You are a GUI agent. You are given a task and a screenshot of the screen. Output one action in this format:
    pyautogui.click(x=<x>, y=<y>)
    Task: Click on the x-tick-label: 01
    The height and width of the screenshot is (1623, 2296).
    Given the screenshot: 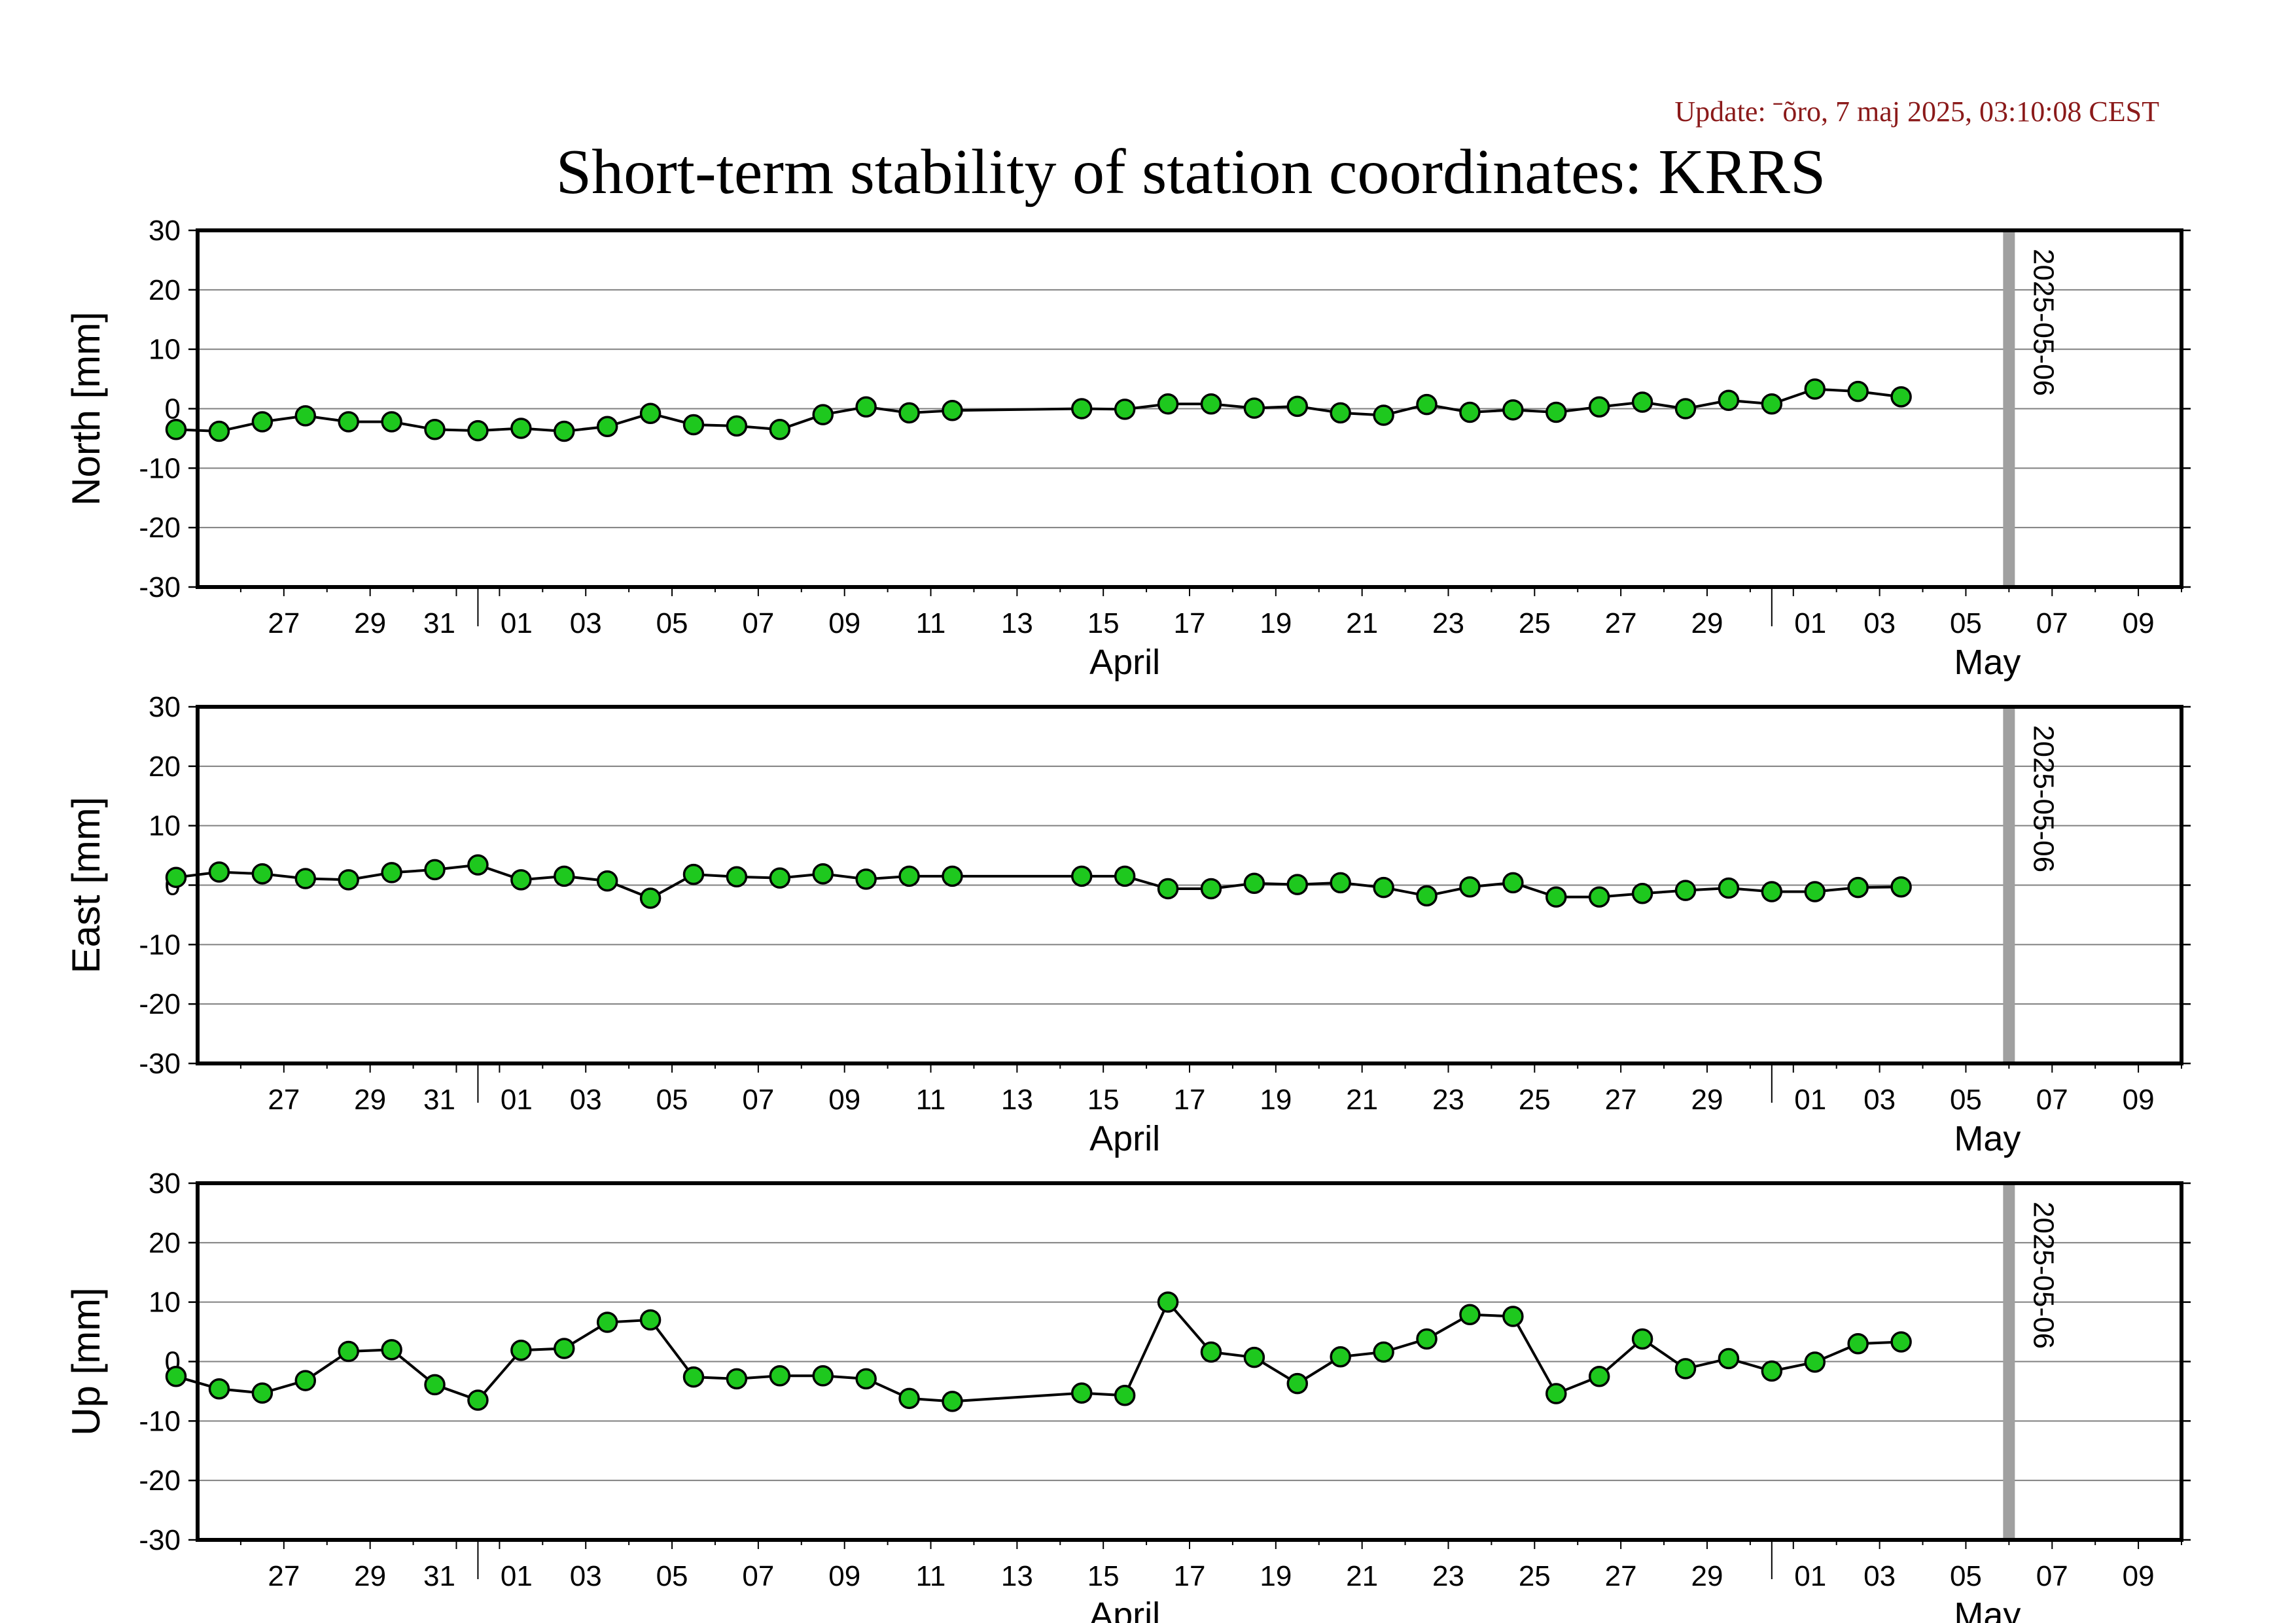 What is the action you would take?
    pyautogui.click(x=1810, y=1576)
    